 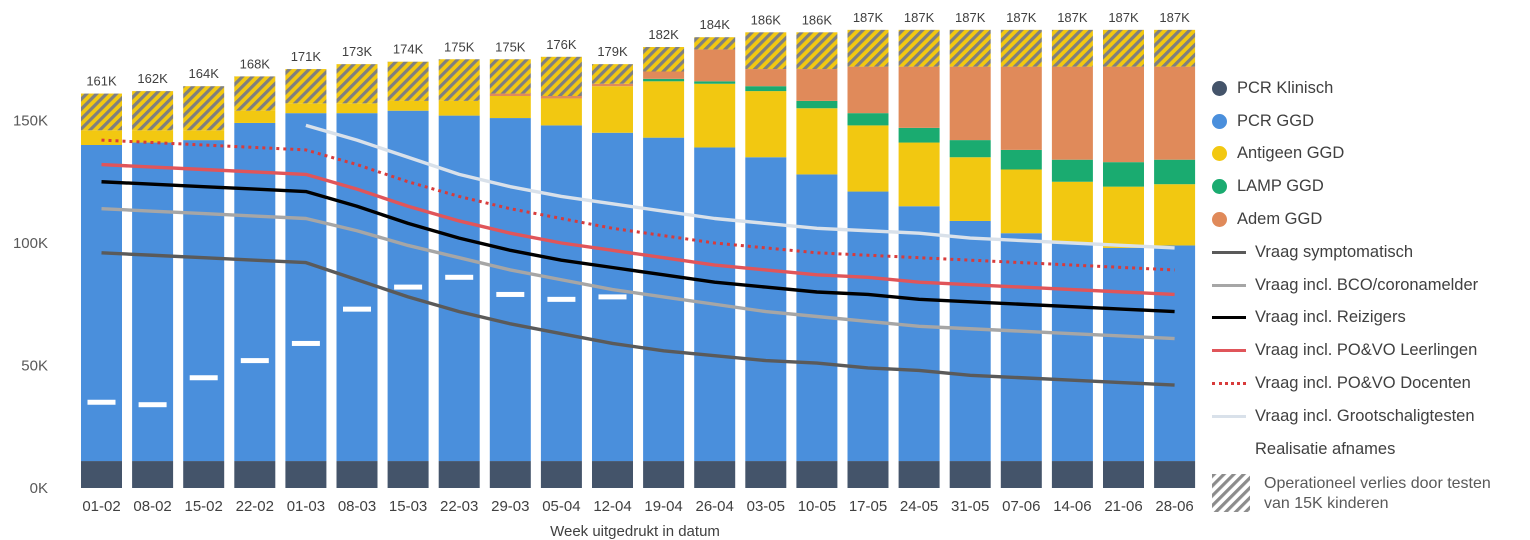 What do you see at coordinates (39, 488) in the screenshot?
I see `y-tick-label: 0K` at bounding box center [39, 488].